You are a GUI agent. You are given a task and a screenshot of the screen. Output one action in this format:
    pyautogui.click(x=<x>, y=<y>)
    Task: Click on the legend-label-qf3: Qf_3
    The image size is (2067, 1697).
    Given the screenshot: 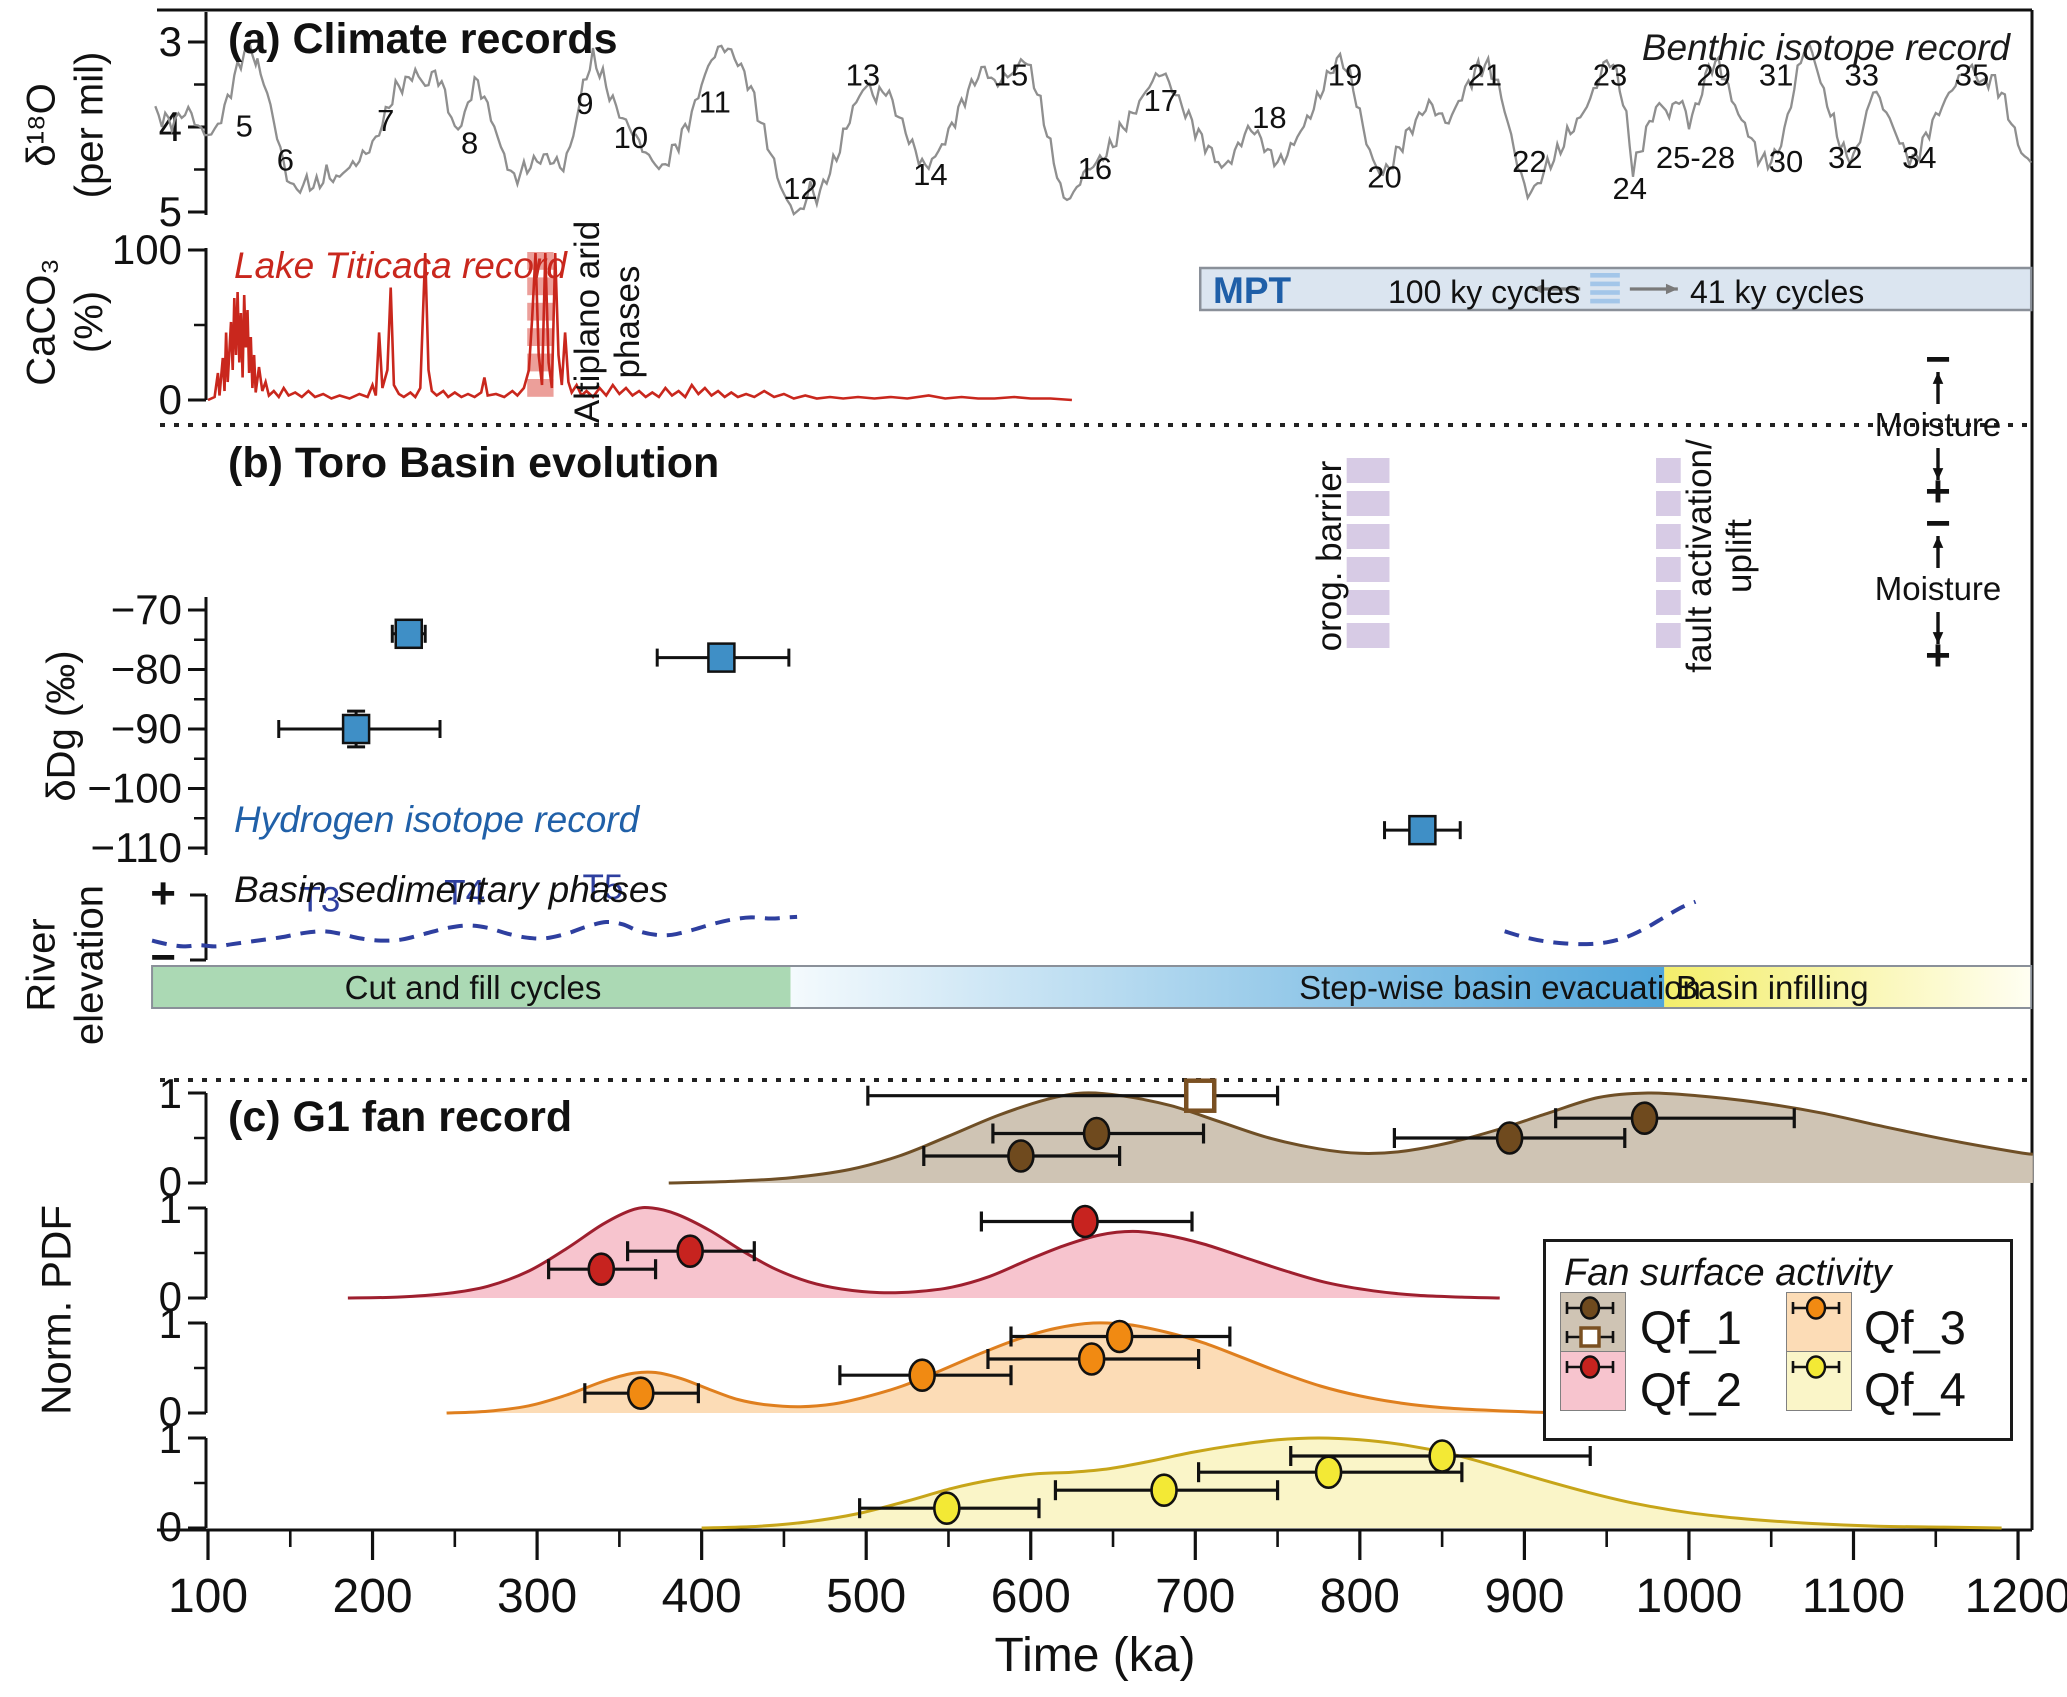 What is the action you would take?
    pyautogui.click(x=1915, y=1327)
    